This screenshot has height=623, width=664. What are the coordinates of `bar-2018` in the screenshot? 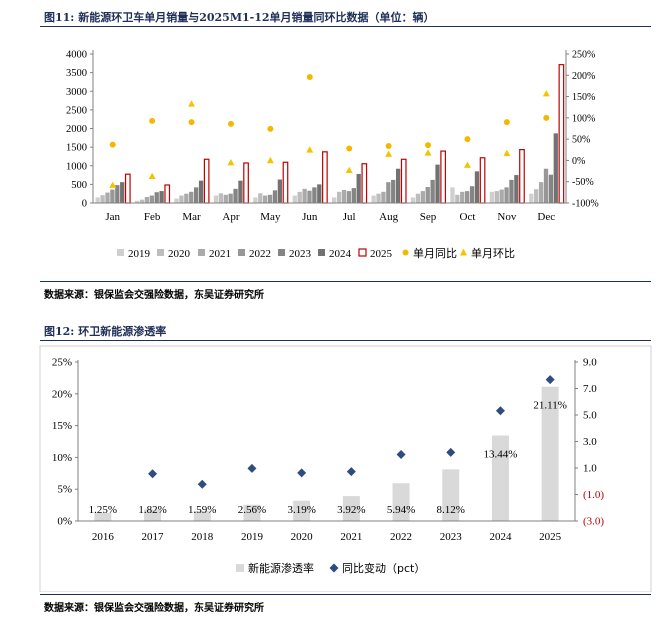 It's located at (202, 515).